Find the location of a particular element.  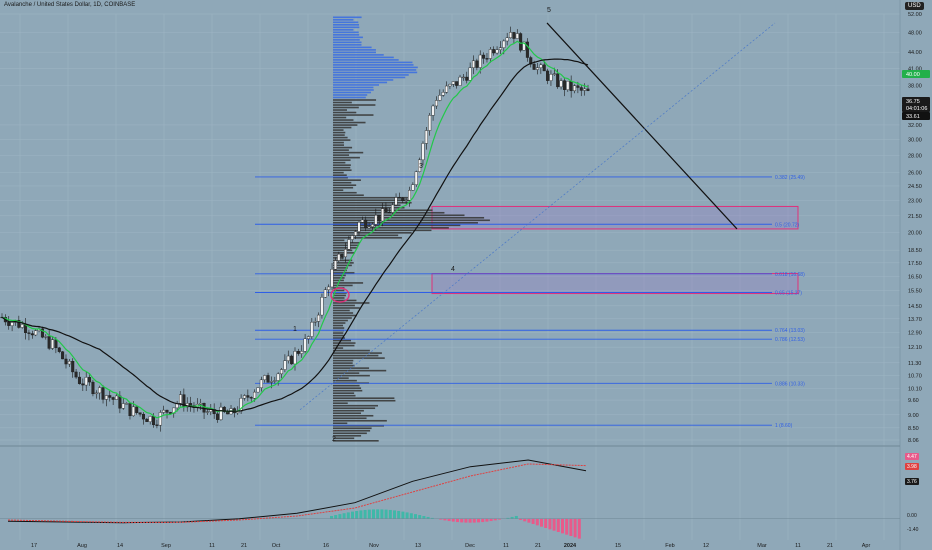

currency-badge: USD is located at coordinates (914, 6).